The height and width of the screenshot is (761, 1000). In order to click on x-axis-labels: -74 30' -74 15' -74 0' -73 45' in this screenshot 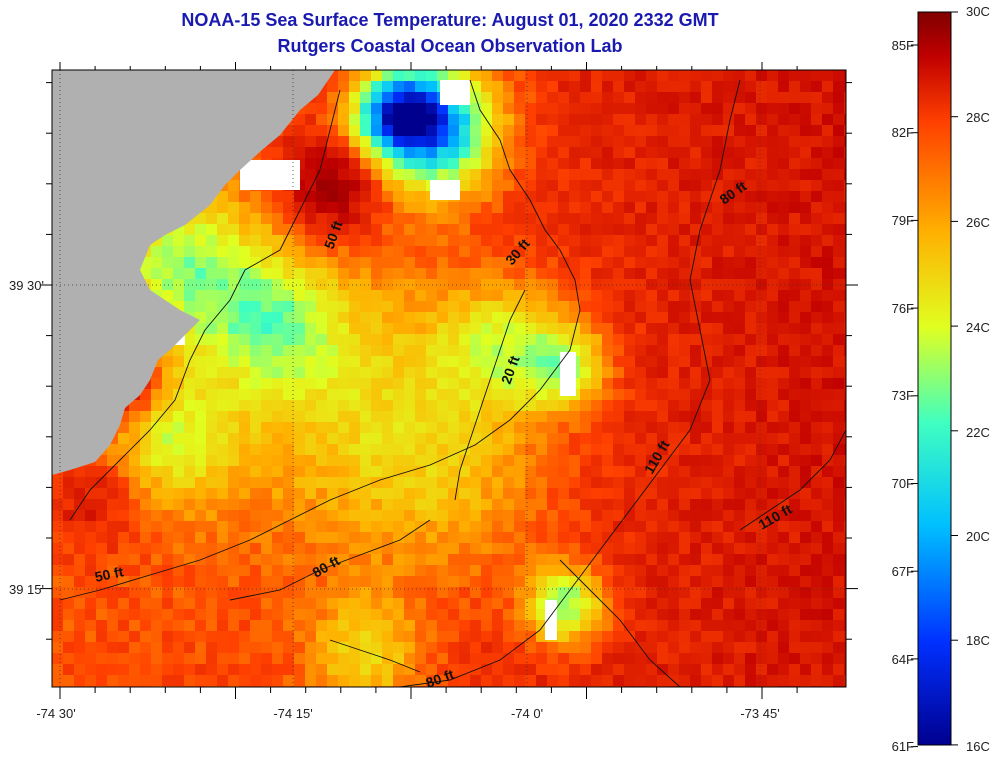, I will do `click(407, 713)`.